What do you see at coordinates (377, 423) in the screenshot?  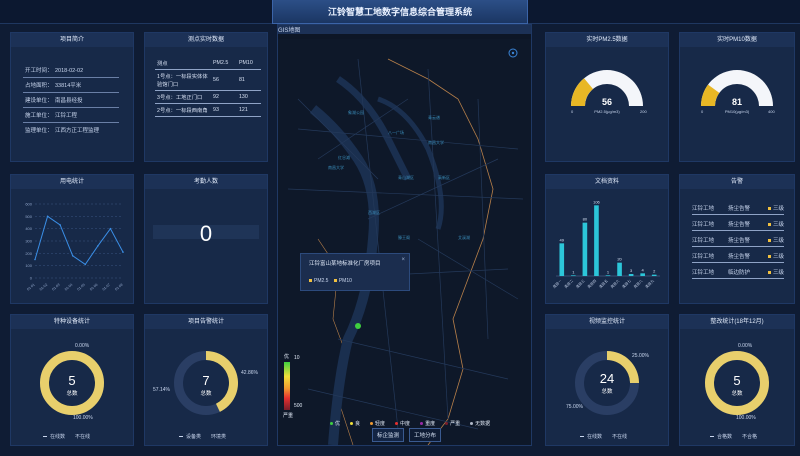 I see `legend-item: 轻度` at bounding box center [377, 423].